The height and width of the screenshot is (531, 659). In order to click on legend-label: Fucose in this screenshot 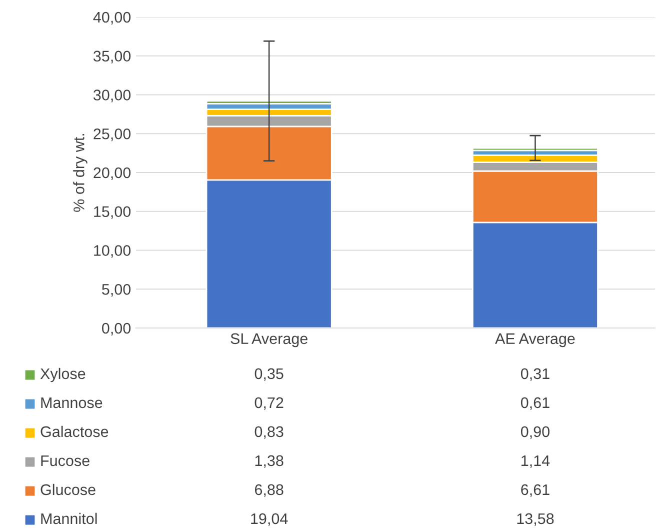, I will do `click(65, 460)`.